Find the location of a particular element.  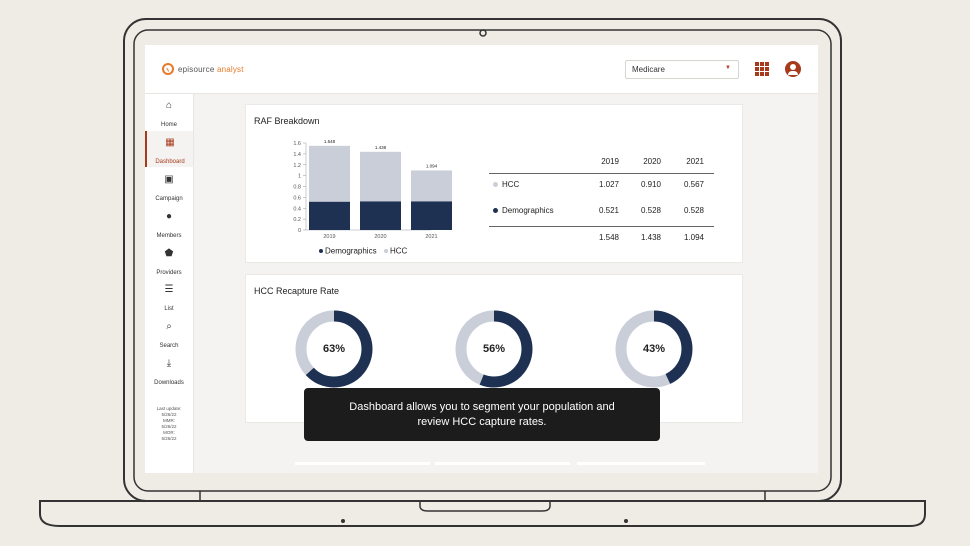

hcc-recapture-title: HCC Recapture Rate is located at coordinates (297, 291).